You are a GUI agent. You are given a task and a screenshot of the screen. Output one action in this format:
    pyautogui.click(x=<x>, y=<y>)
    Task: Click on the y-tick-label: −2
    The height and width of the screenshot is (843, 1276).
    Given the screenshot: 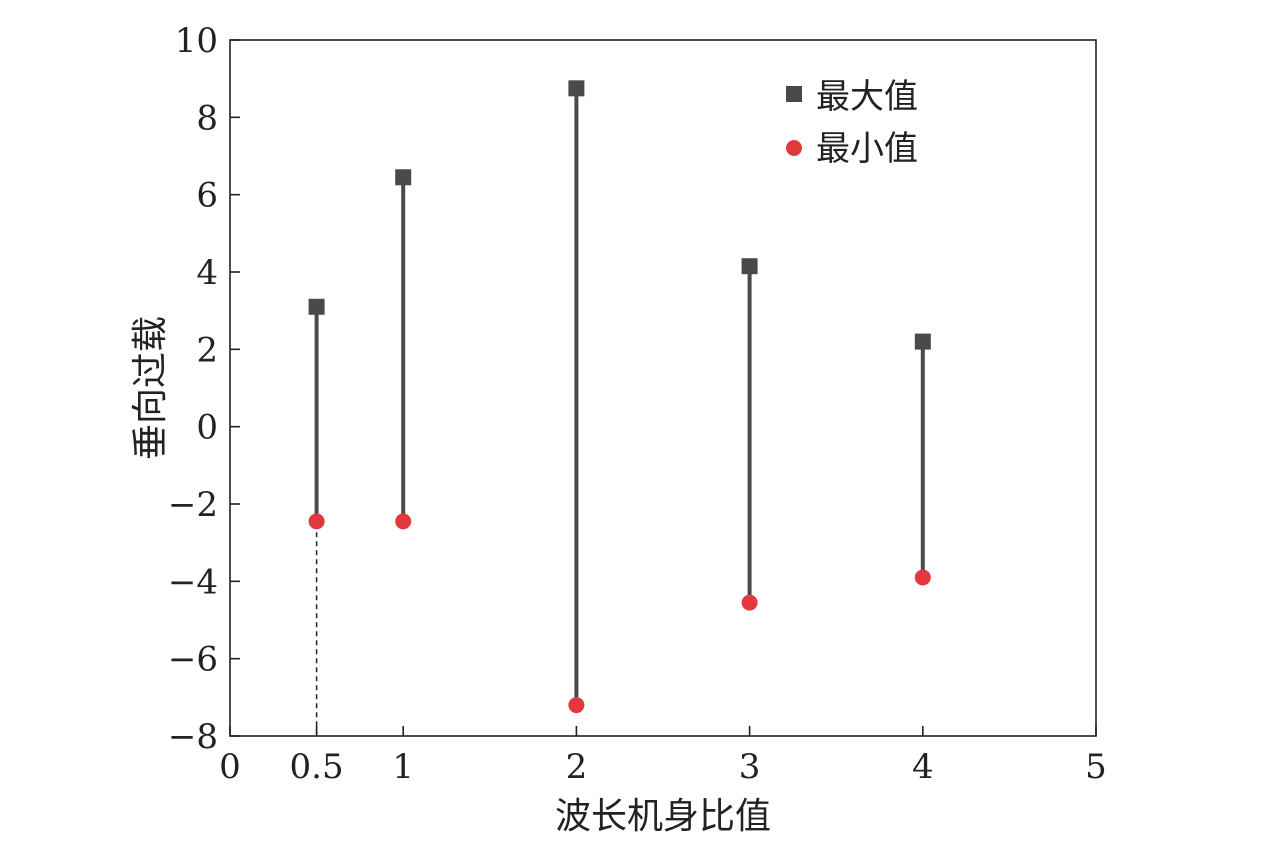 What is the action you would take?
    pyautogui.click(x=193, y=505)
    